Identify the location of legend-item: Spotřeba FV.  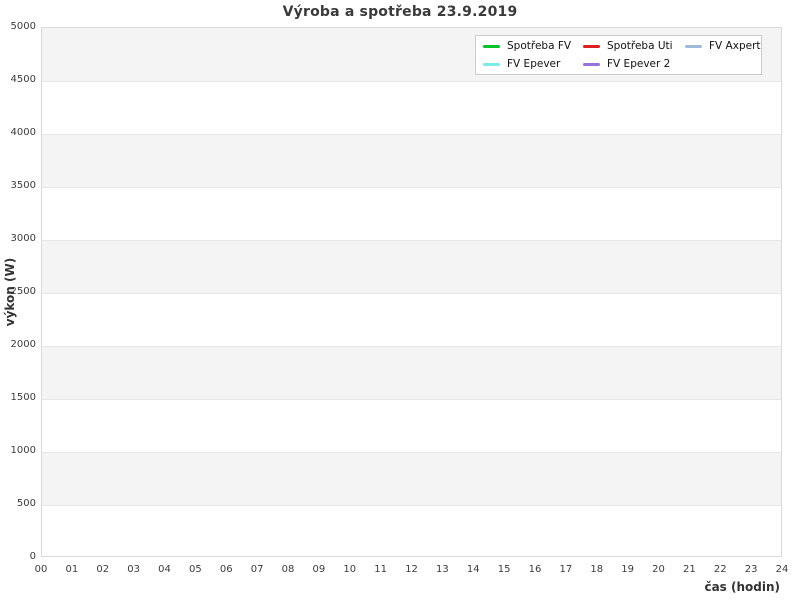
(533, 46).